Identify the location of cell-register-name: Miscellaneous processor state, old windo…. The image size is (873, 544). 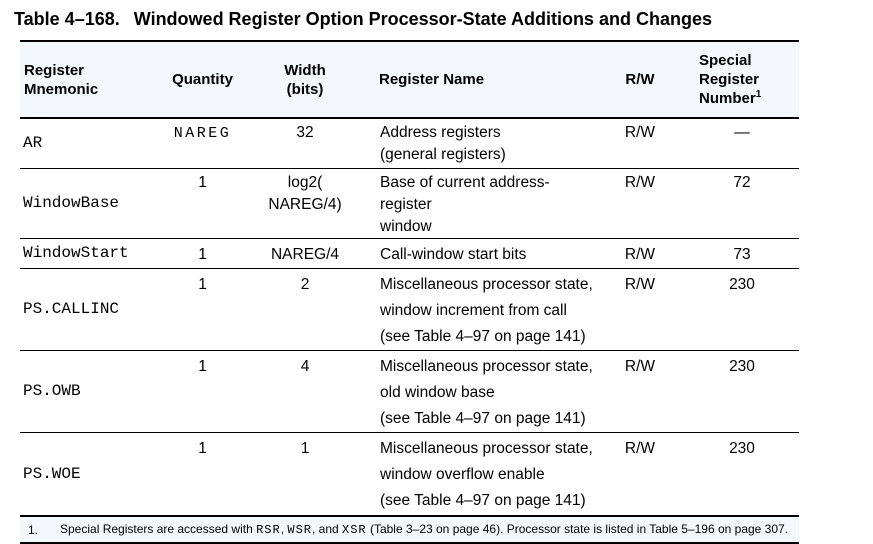
(486, 392).